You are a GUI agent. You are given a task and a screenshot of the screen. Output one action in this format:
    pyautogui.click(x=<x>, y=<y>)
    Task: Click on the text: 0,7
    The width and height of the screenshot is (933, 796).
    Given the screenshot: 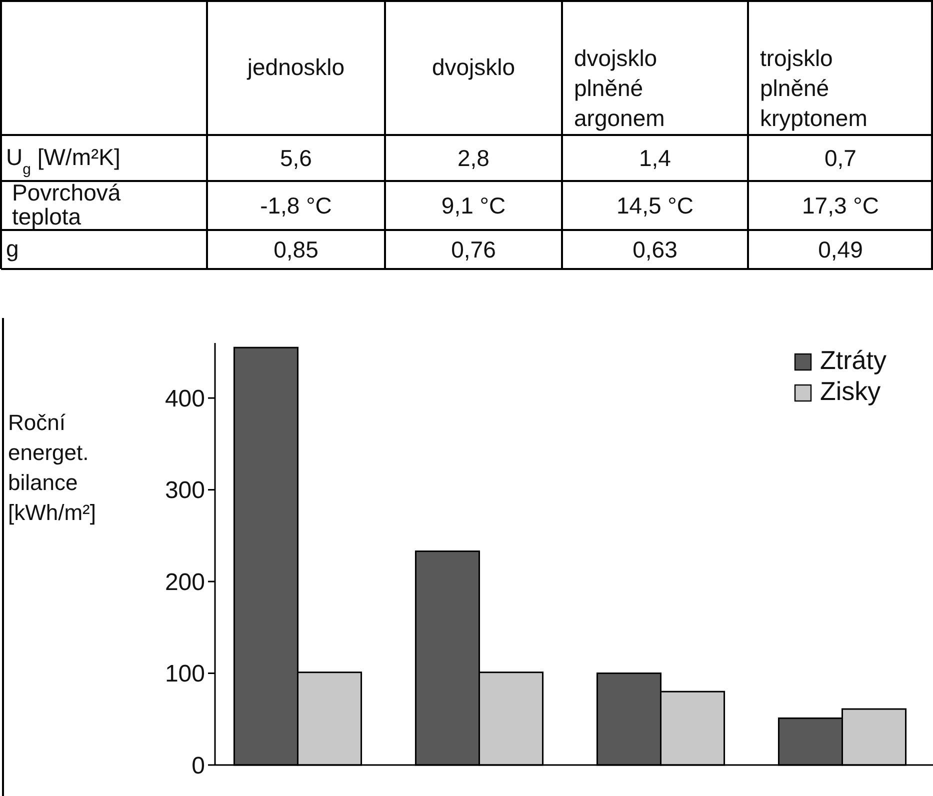 What is the action you would take?
    pyautogui.click(x=840, y=158)
    